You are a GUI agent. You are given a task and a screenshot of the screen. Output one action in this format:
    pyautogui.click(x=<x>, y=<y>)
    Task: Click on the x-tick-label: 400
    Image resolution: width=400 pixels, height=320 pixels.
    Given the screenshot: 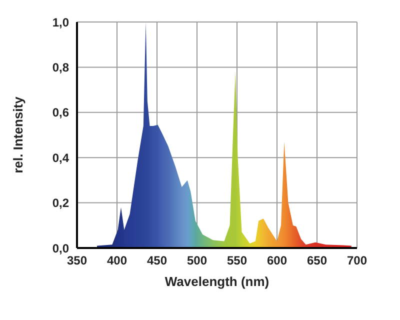 What is the action you would take?
    pyautogui.click(x=117, y=261)
    